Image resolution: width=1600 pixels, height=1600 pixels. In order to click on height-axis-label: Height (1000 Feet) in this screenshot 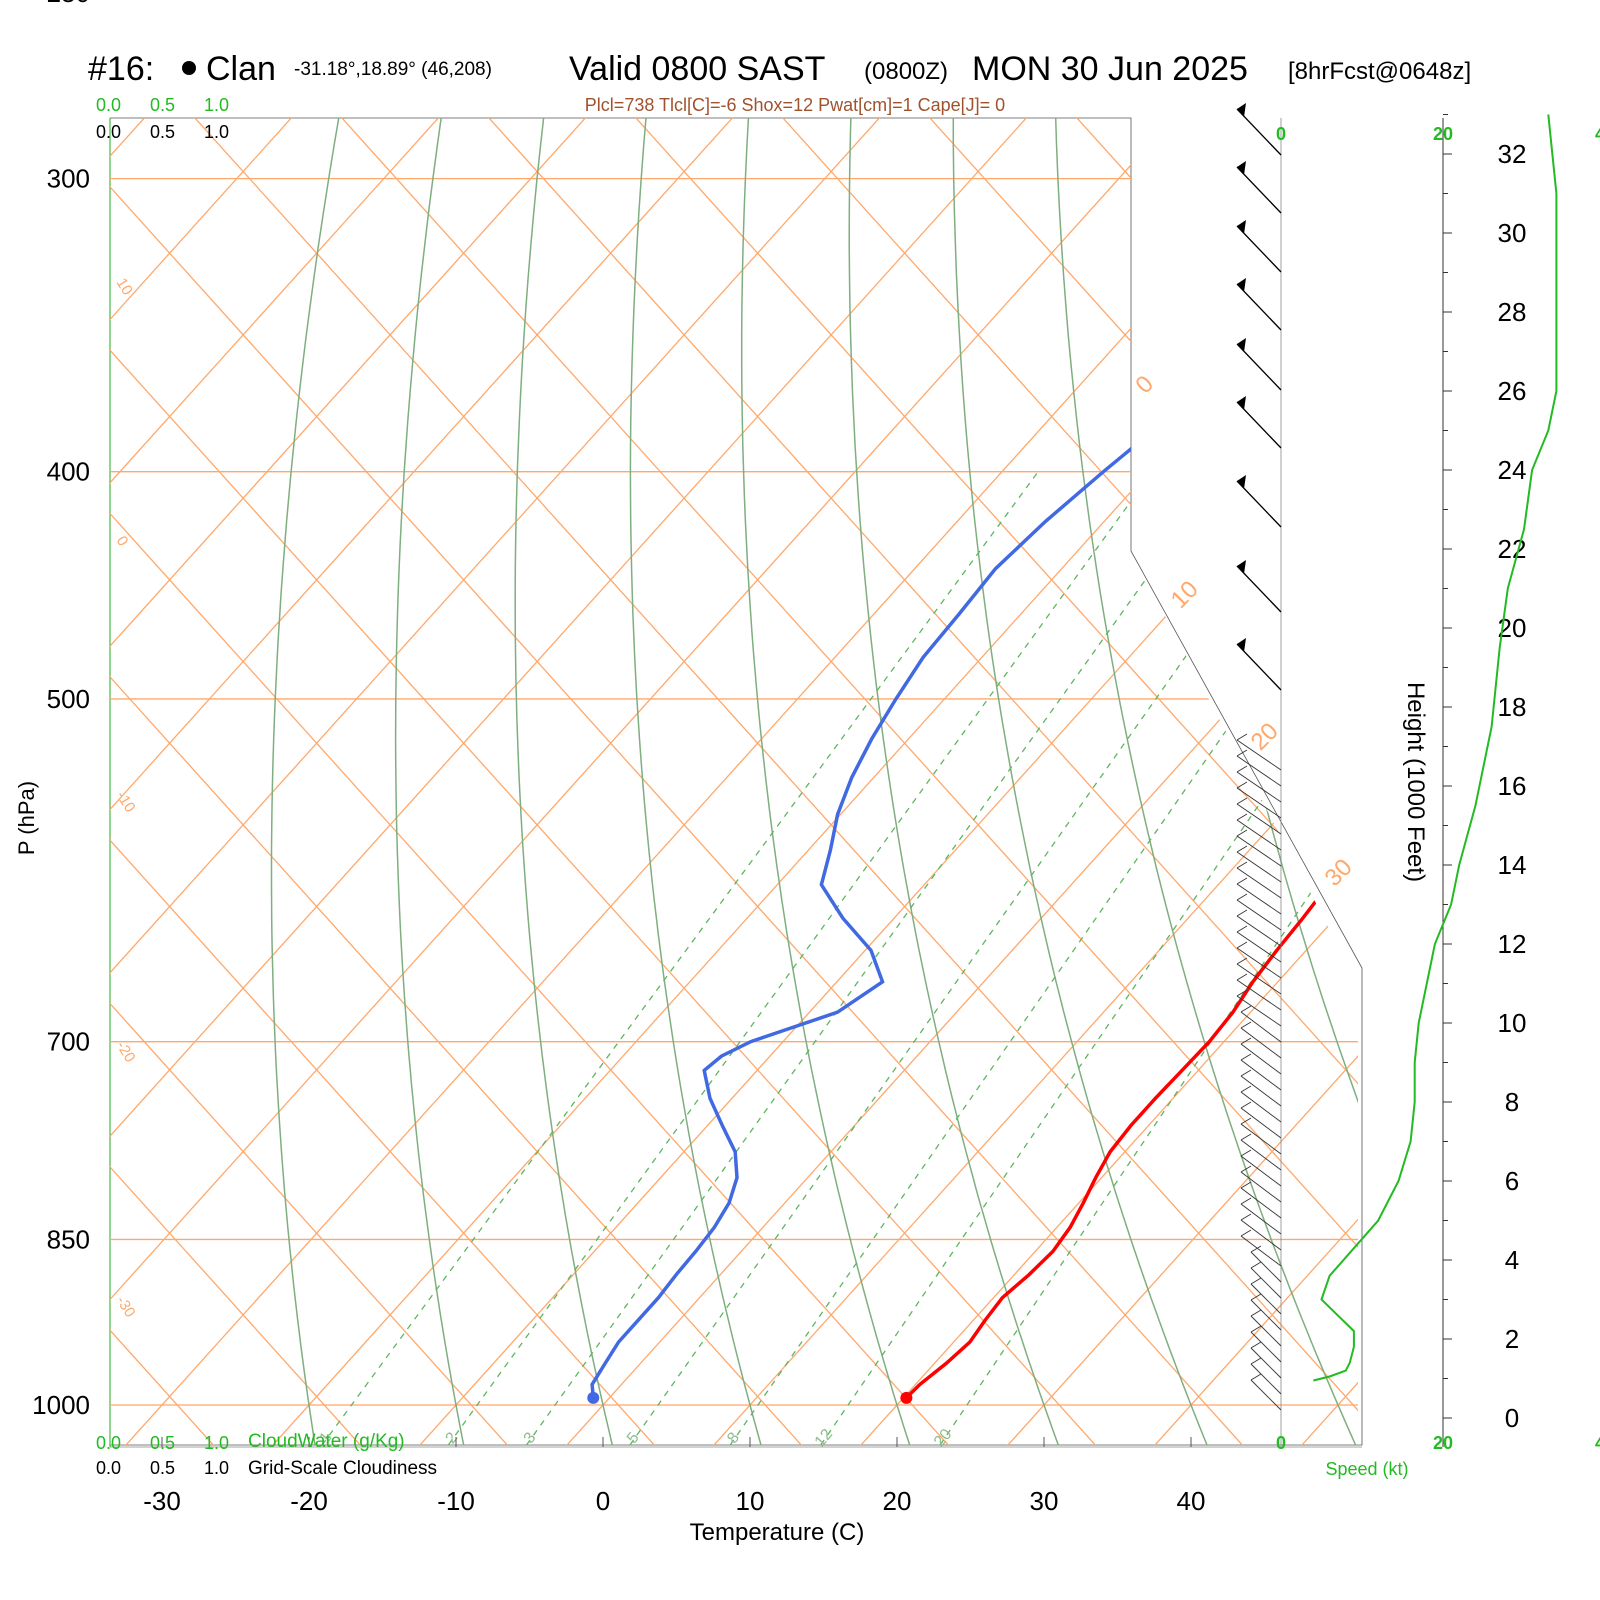, I will do `click(1415, 782)`.